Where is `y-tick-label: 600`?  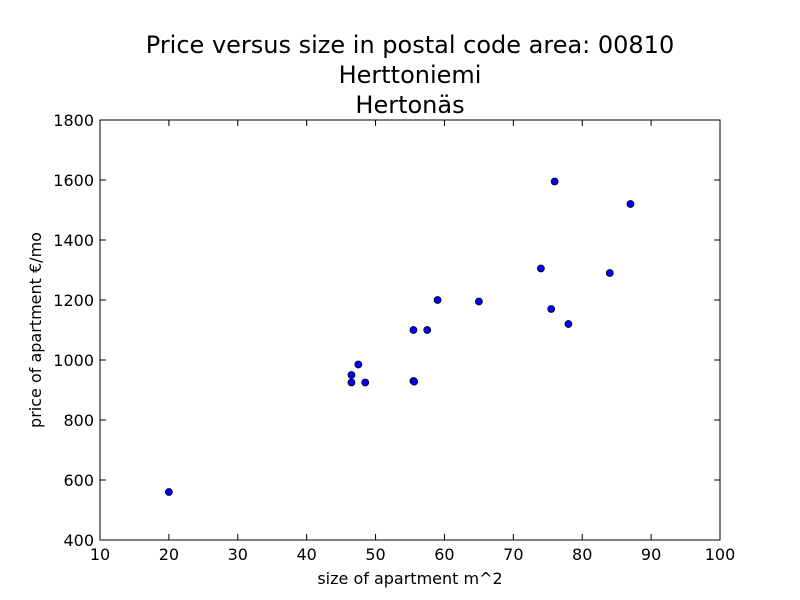 y-tick-label: 600 is located at coordinates (78, 480).